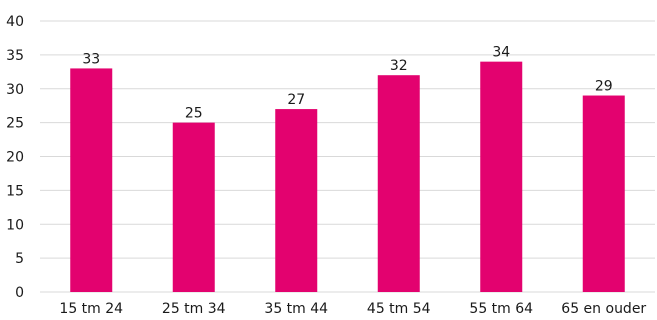  What do you see at coordinates (603, 309) in the screenshot?
I see `x-tick-label: 65 en ouder` at bounding box center [603, 309].